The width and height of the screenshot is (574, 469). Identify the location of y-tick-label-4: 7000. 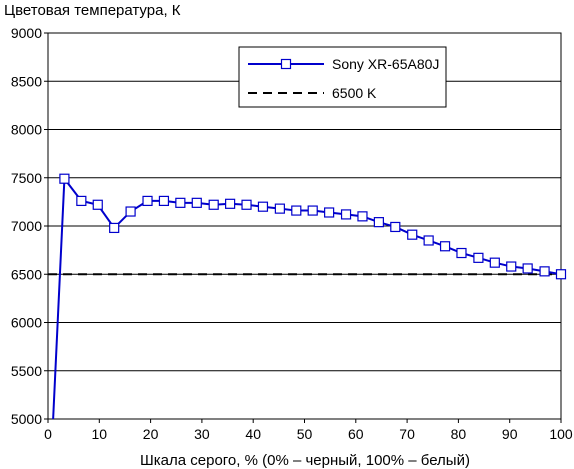
(26, 226).